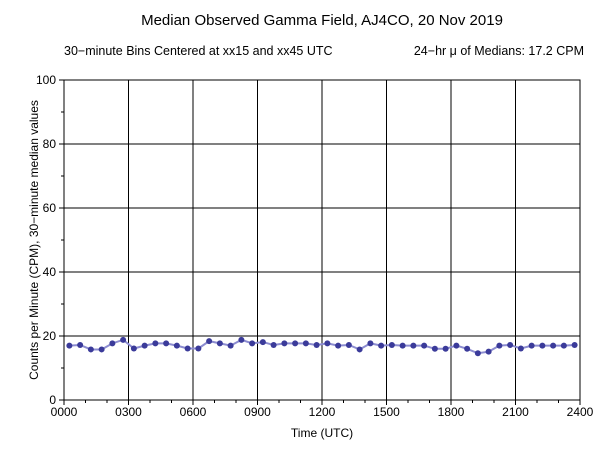 Image resolution: width=600 pixels, height=459 pixels. Describe the element at coordinates (50, 272) in the screenshot. I see `y-tick-label: 40` at that location.